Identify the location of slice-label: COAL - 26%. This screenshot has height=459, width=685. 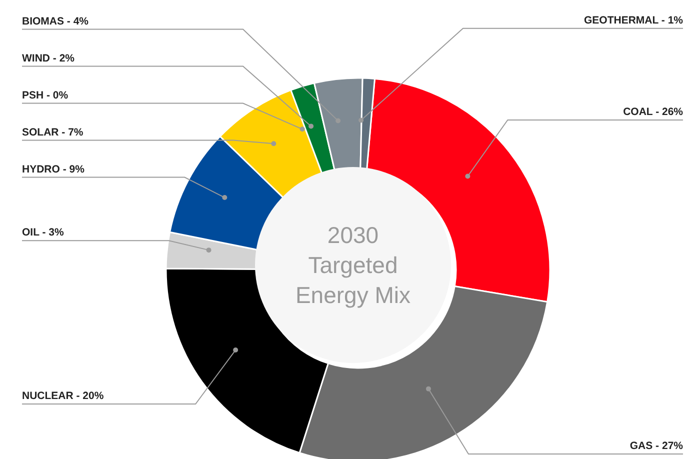
(653, 112).